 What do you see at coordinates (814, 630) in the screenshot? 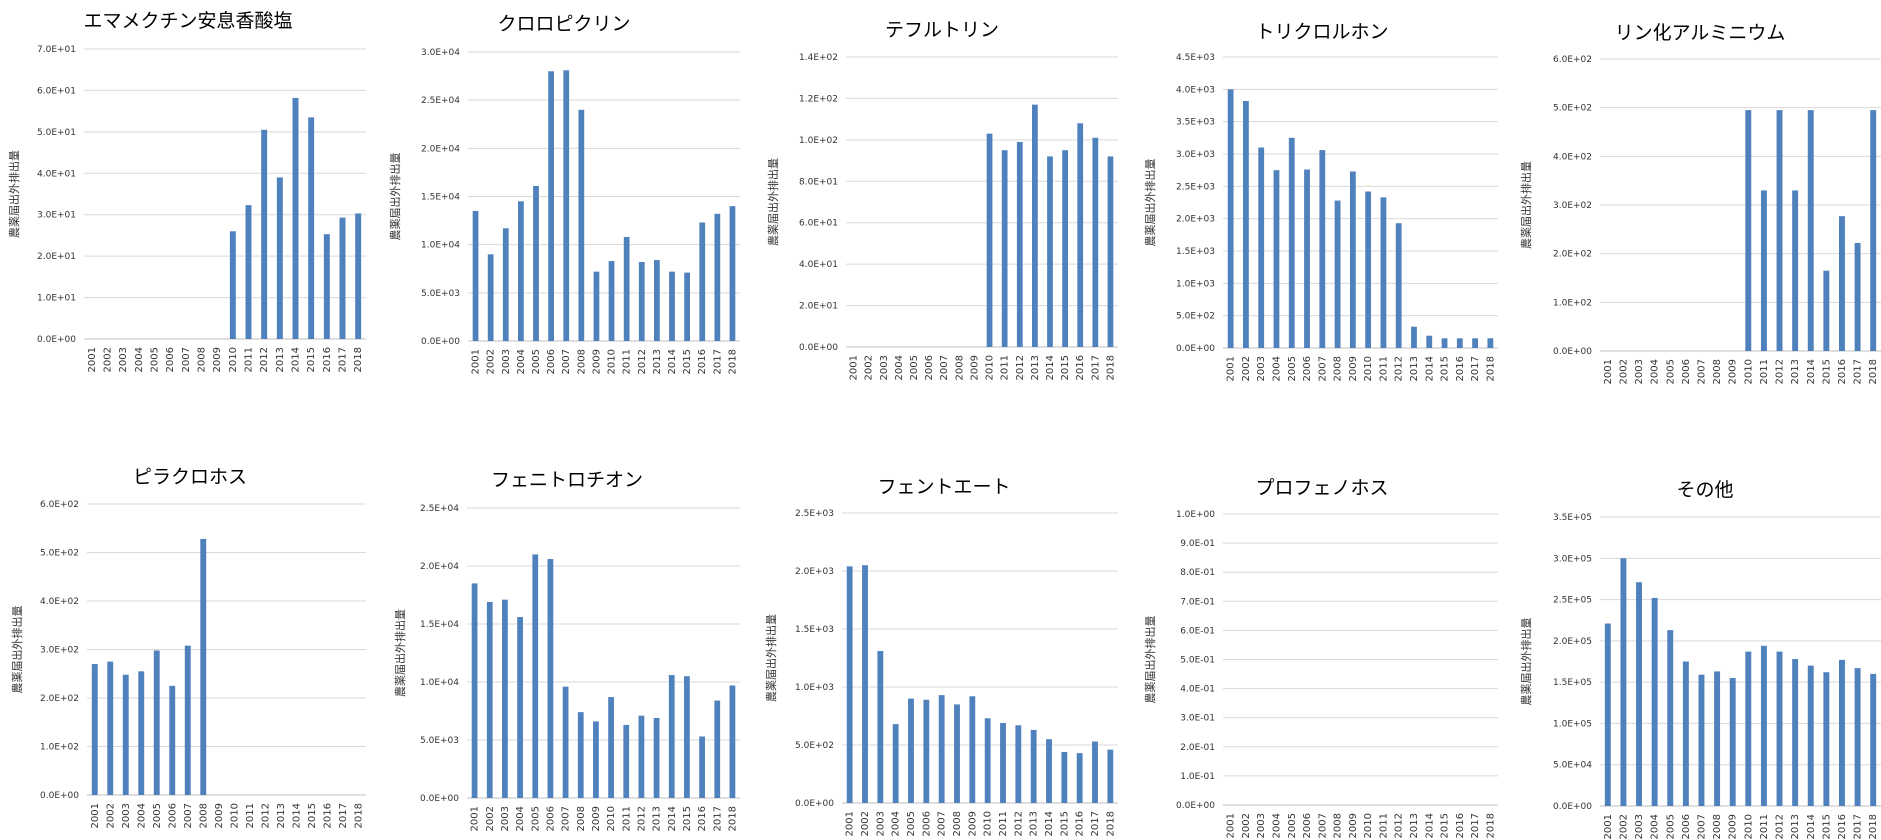
I see `y-tick-label: 1.5E+03` at bounding box center [814, 630].